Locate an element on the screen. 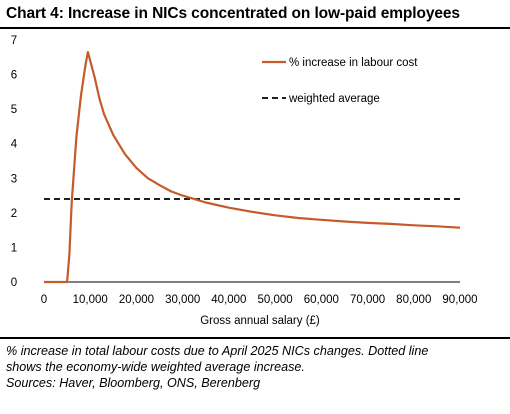 The image size is (510, 414). x-tick-label: 40,000 is located at coordinates (228, 300).